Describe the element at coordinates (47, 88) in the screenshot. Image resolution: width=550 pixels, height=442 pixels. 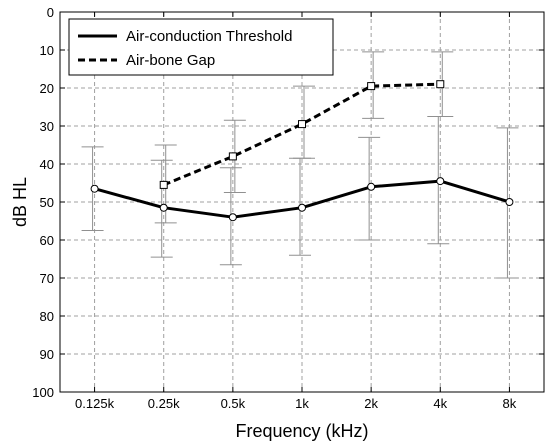
I see `y-tick-label: 20` at that location.